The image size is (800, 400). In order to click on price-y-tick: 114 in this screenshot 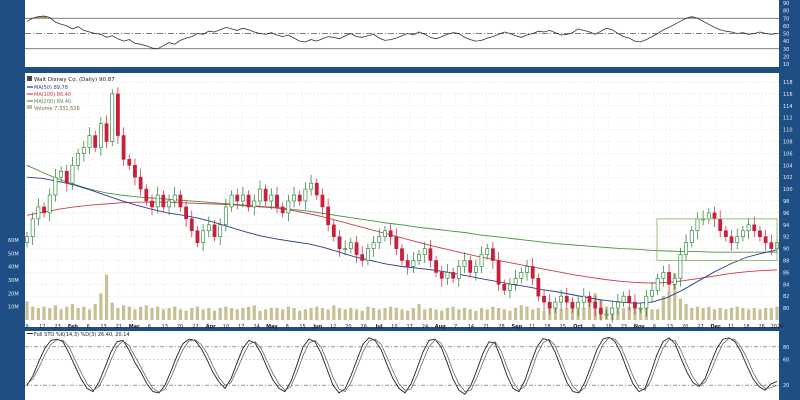, I will do `click(788, 107)`.